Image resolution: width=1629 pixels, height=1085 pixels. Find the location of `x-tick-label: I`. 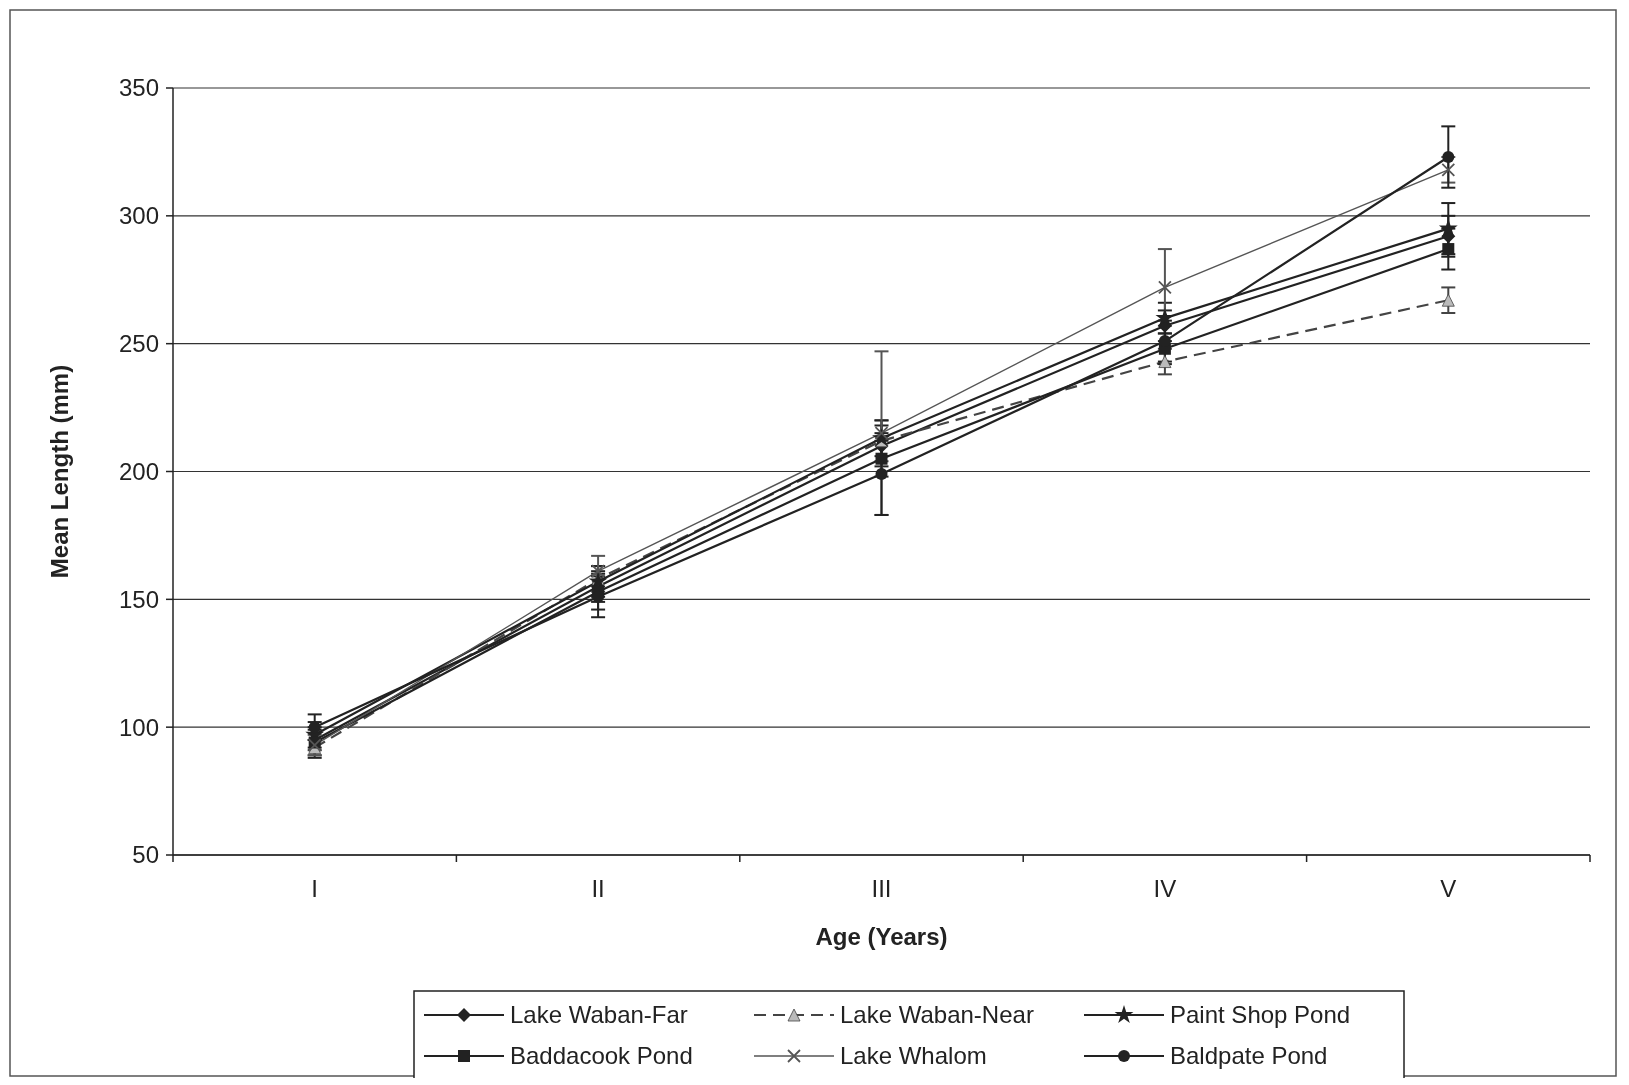

x-tick-label: I is located at coordinates (315, 888).